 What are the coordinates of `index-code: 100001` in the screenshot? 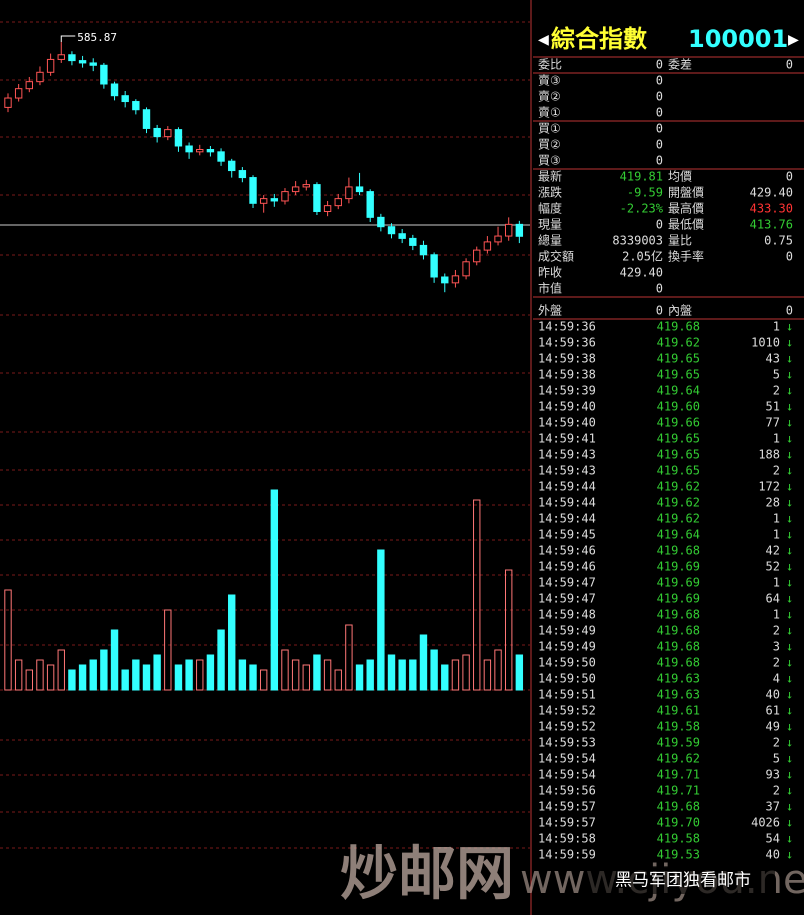 It's located at (738, 39).